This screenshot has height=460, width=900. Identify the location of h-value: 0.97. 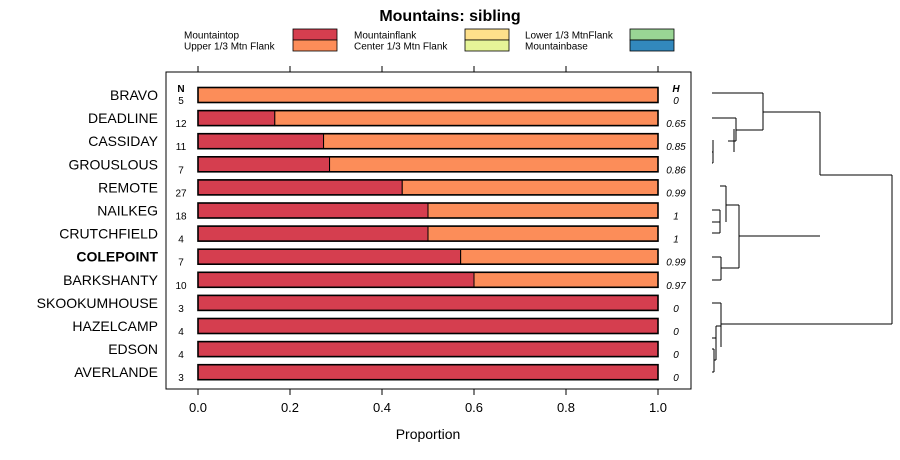
(676, 286).